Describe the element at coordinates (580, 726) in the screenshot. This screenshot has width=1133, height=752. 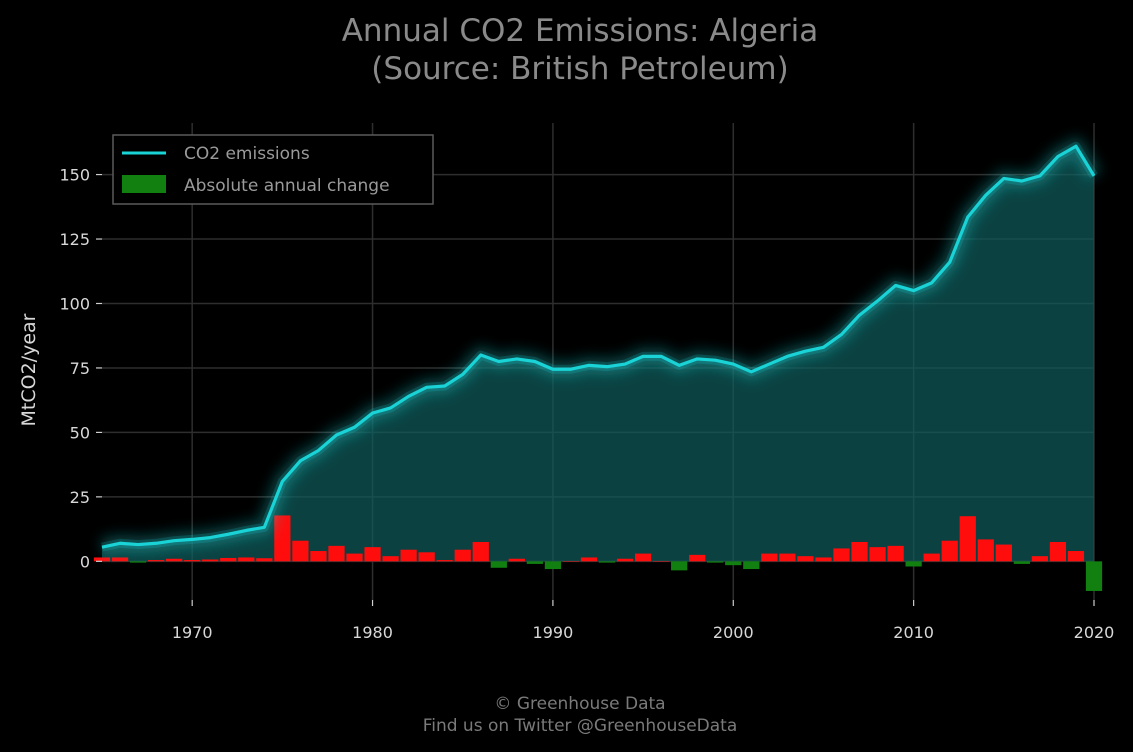
I see `footer-twitter: Find us on Twitter @GreenhouseData` at that location.